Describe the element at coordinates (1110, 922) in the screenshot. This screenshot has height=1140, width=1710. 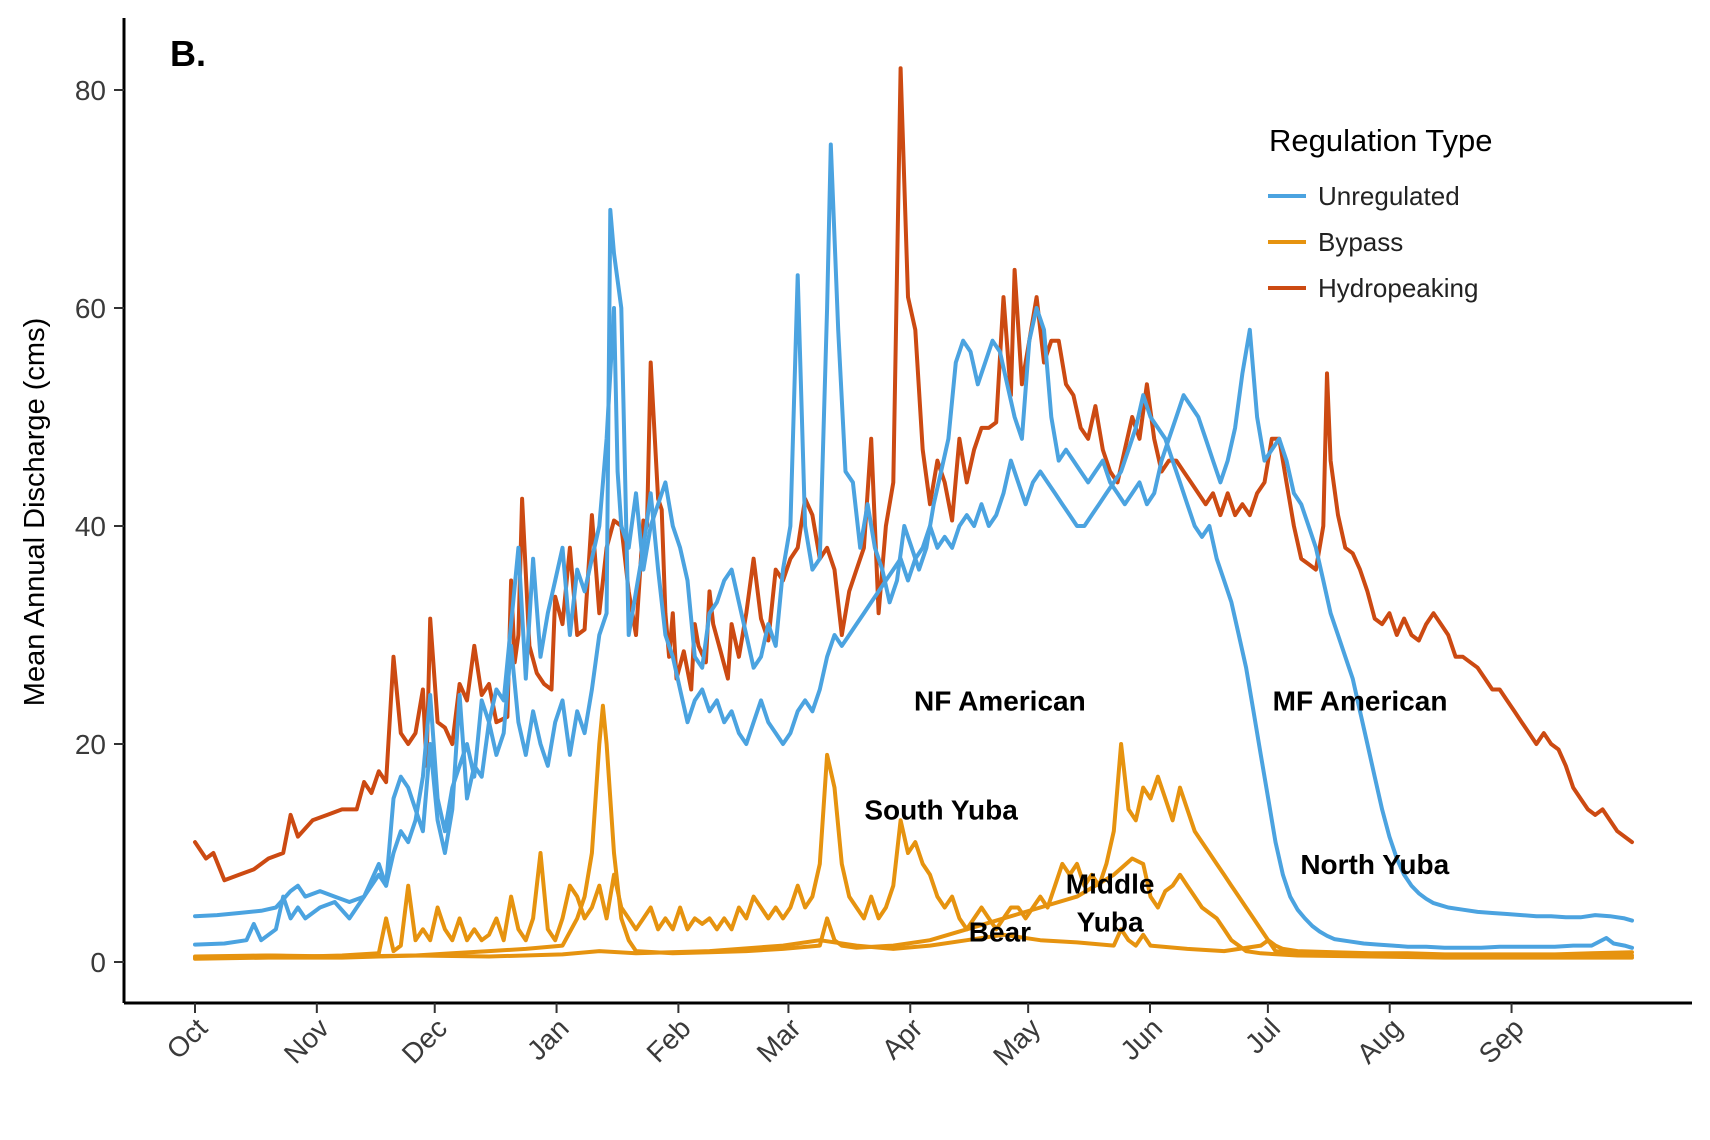
I see `annotation-yuba: Yuba` at that location.